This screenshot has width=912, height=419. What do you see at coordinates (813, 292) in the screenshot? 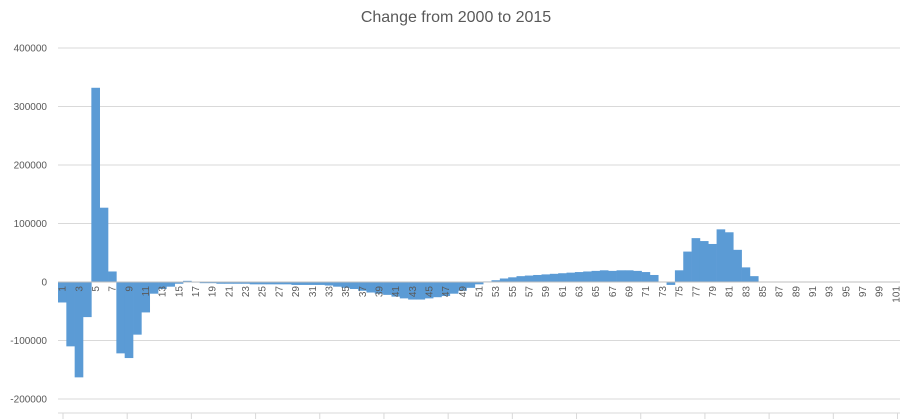
I see `x-tick-label: 91` at bounding box center [813, 292].